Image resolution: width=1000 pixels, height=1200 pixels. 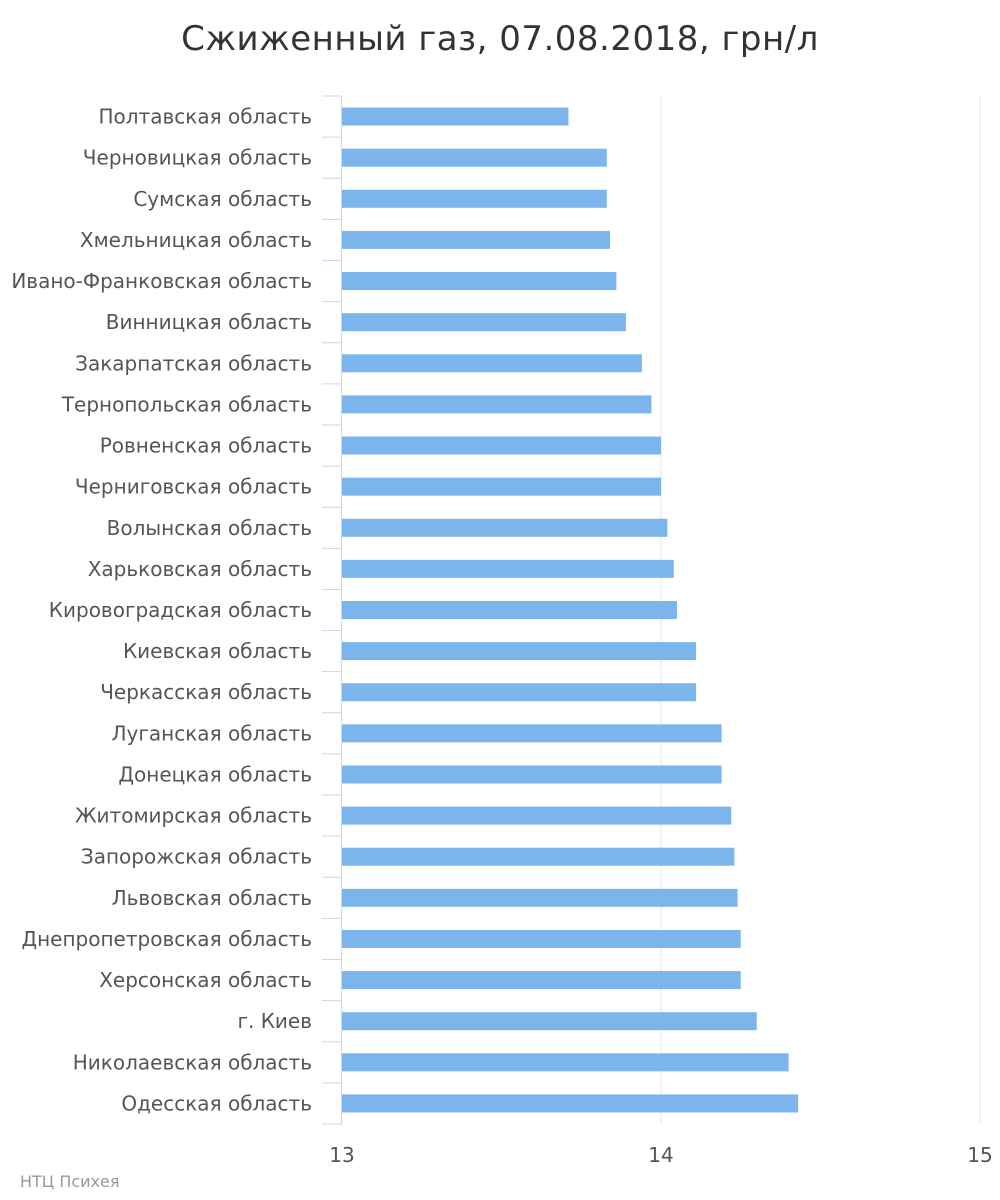 What do you see at coordinates (196, 240) in the screenshot?
I see `category-label: Хмельницкая область` at bounding box center [196, 240].